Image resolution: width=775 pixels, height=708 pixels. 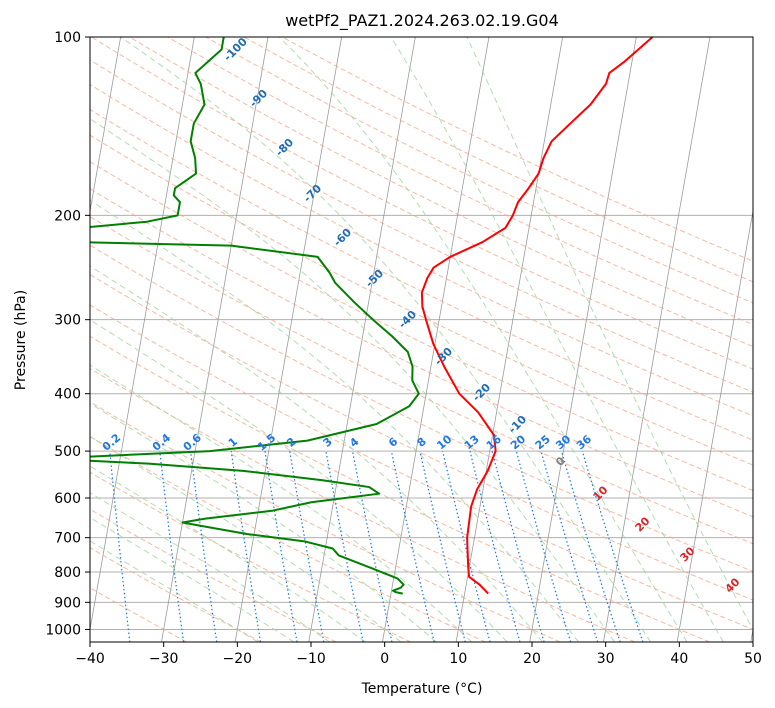 What do you see at coordinates (67, 216) in the screenshot?
I see `y-tick-label: 200` at bounding box center [67, 216].